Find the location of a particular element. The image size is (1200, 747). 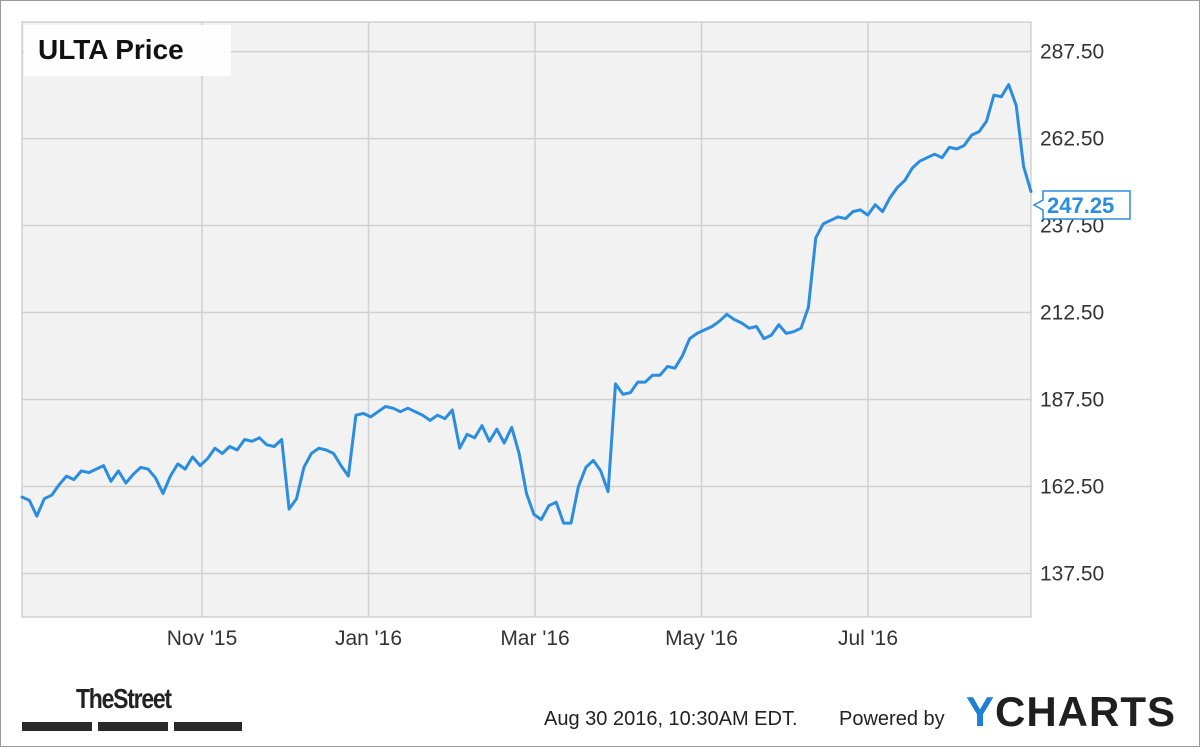

y-tick-label: 237.50 is located at coordinates (1072, 226).